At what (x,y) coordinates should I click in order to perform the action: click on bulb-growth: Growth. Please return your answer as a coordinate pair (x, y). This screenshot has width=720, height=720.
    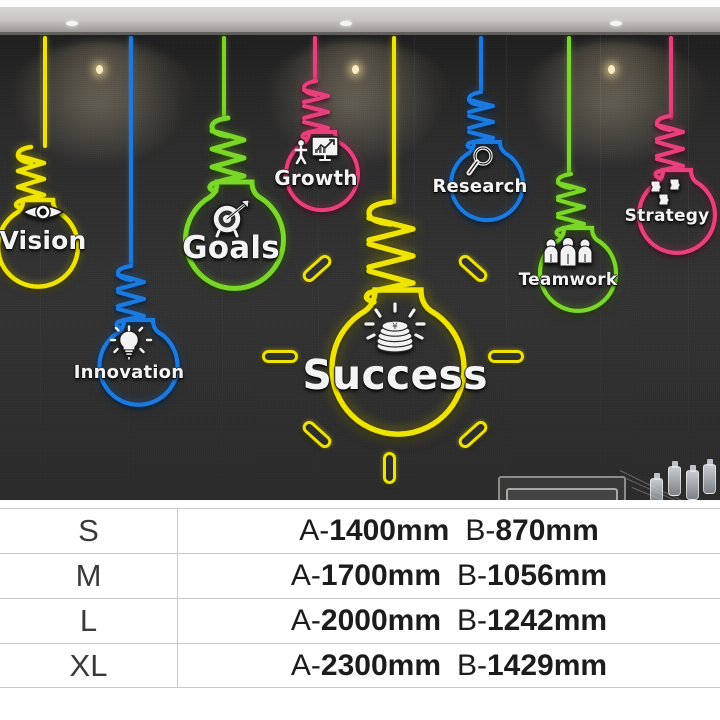
    Looking at the image, I should click on (326, 146).